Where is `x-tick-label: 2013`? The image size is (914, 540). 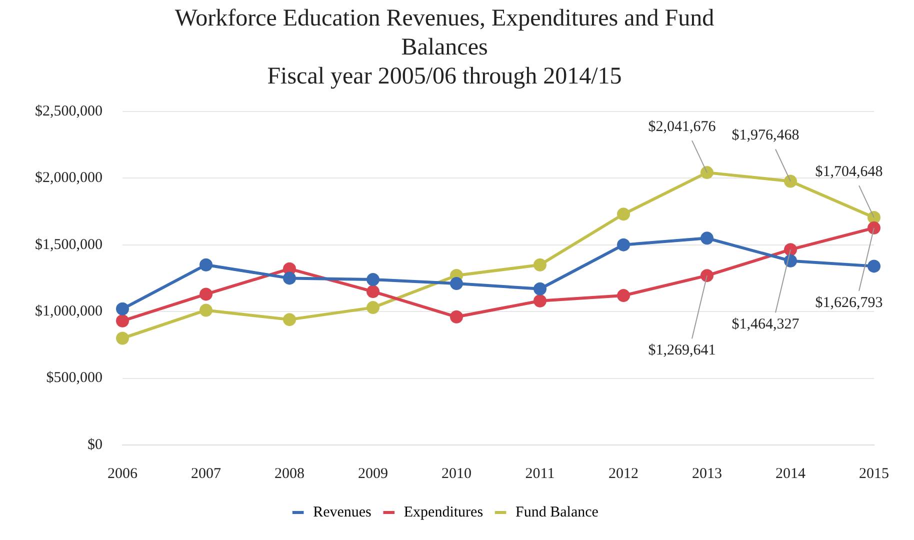 x-tick-label: 2013 is located at coordinates (707, 474).